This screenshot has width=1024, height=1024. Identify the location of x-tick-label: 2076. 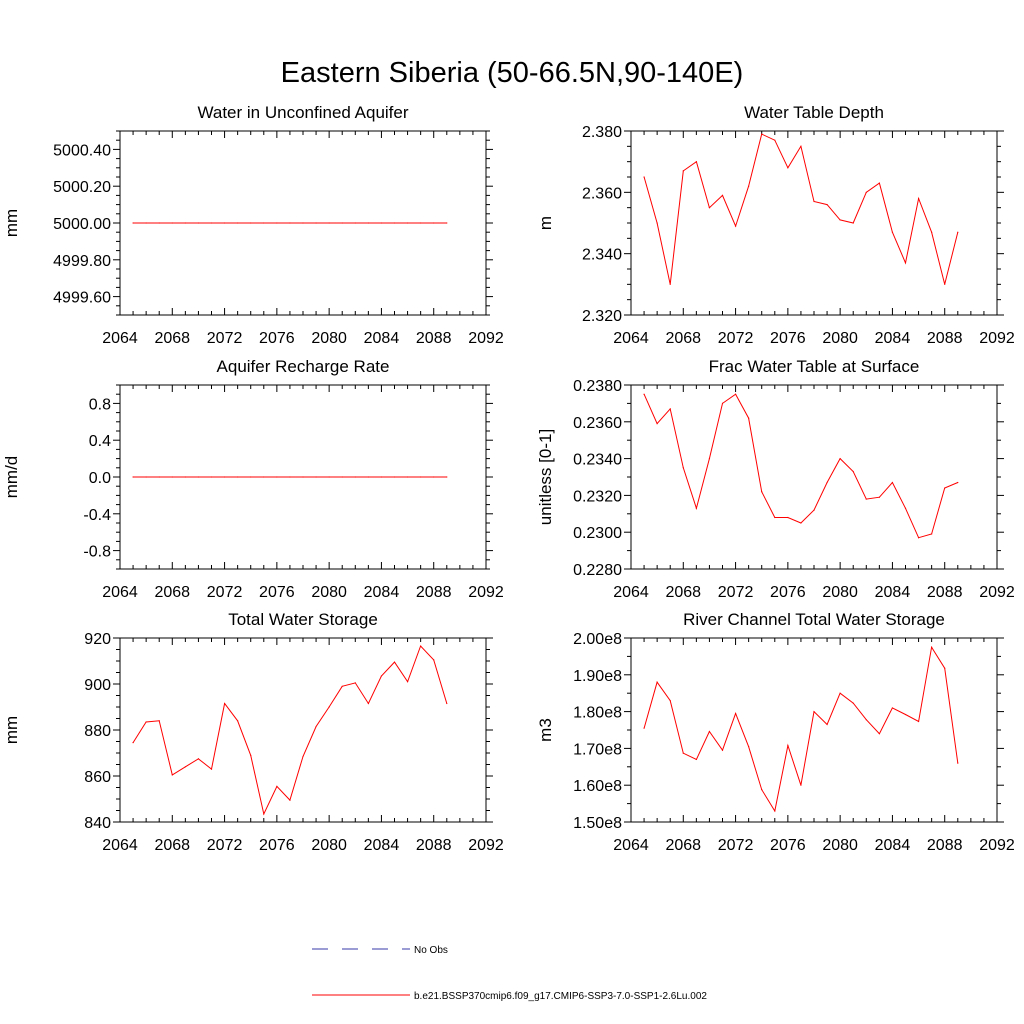
(277, 592).